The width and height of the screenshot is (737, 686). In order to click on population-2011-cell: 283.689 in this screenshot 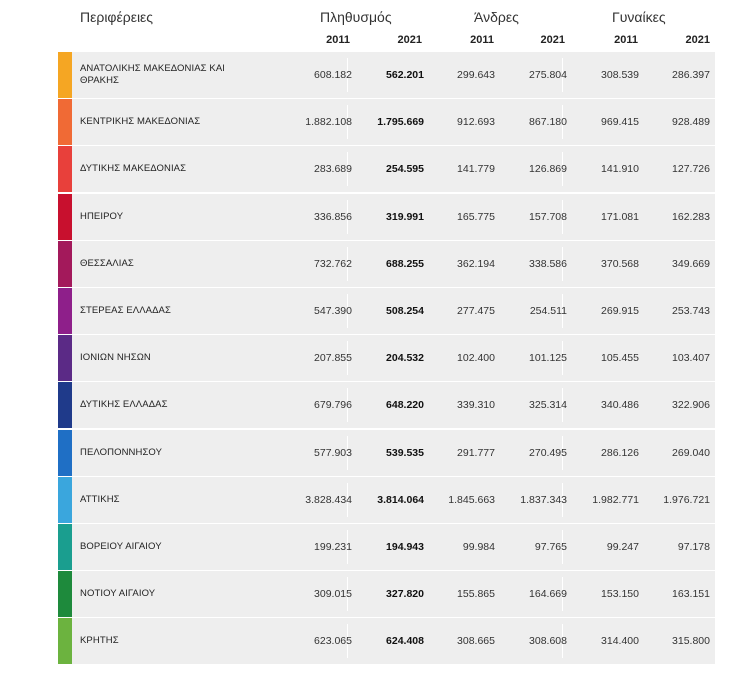, I will do `click(333, 169)`.